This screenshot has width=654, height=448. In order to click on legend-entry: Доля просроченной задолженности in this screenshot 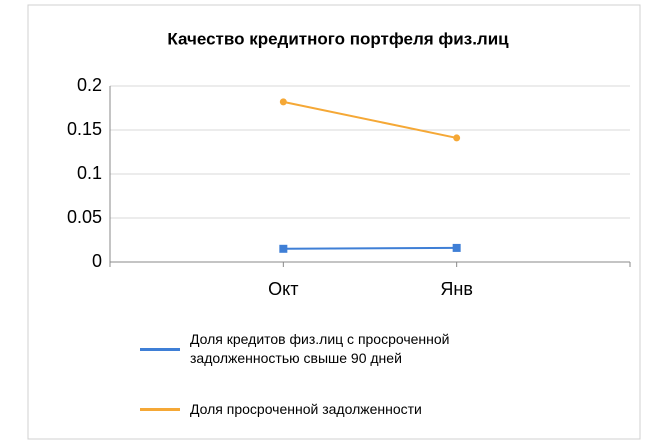, I will do `click(320, 409)`.